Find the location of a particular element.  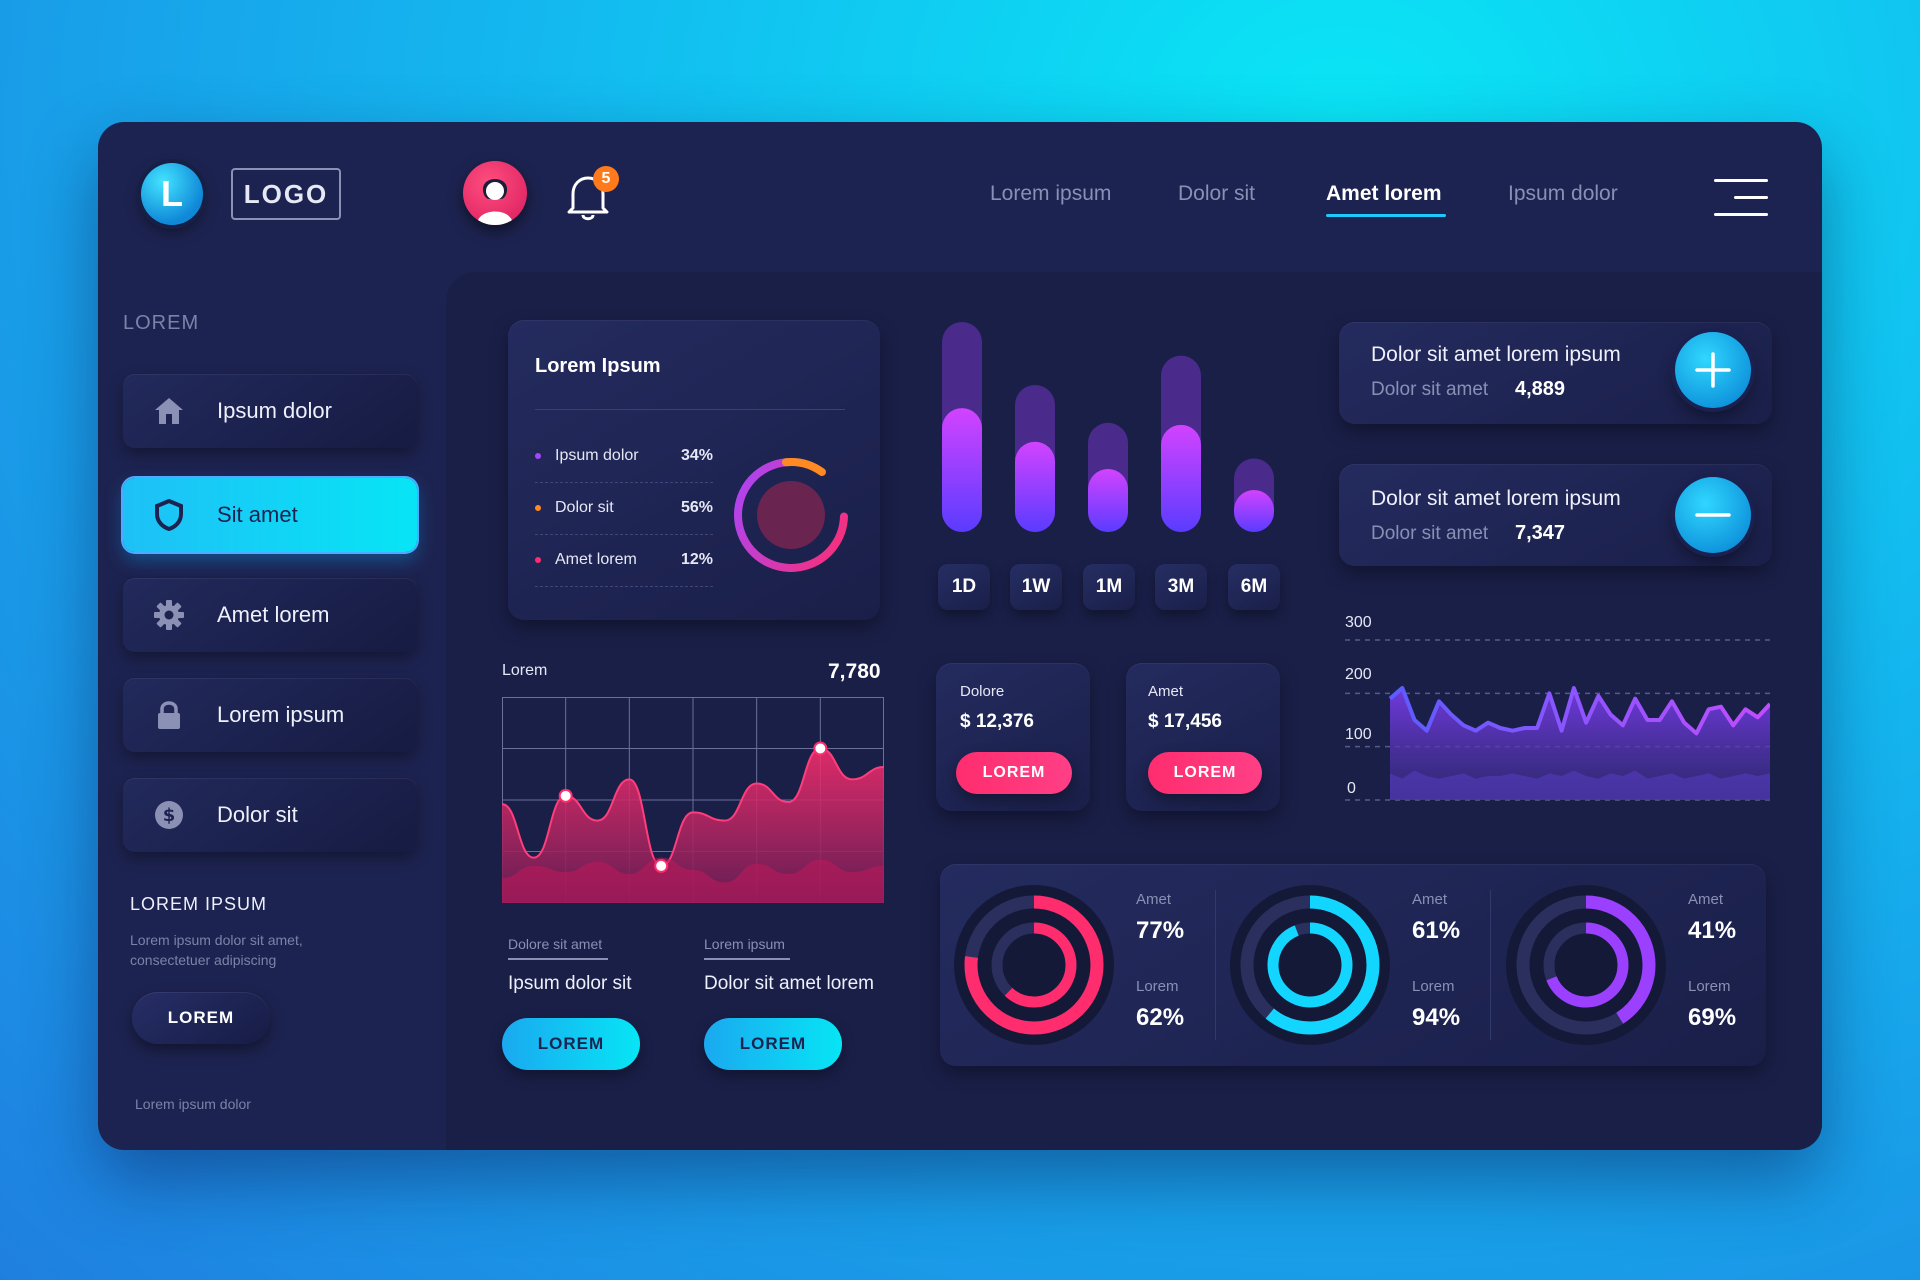

money-card-value: $ 12,376 is located at coordinates (997, 721).